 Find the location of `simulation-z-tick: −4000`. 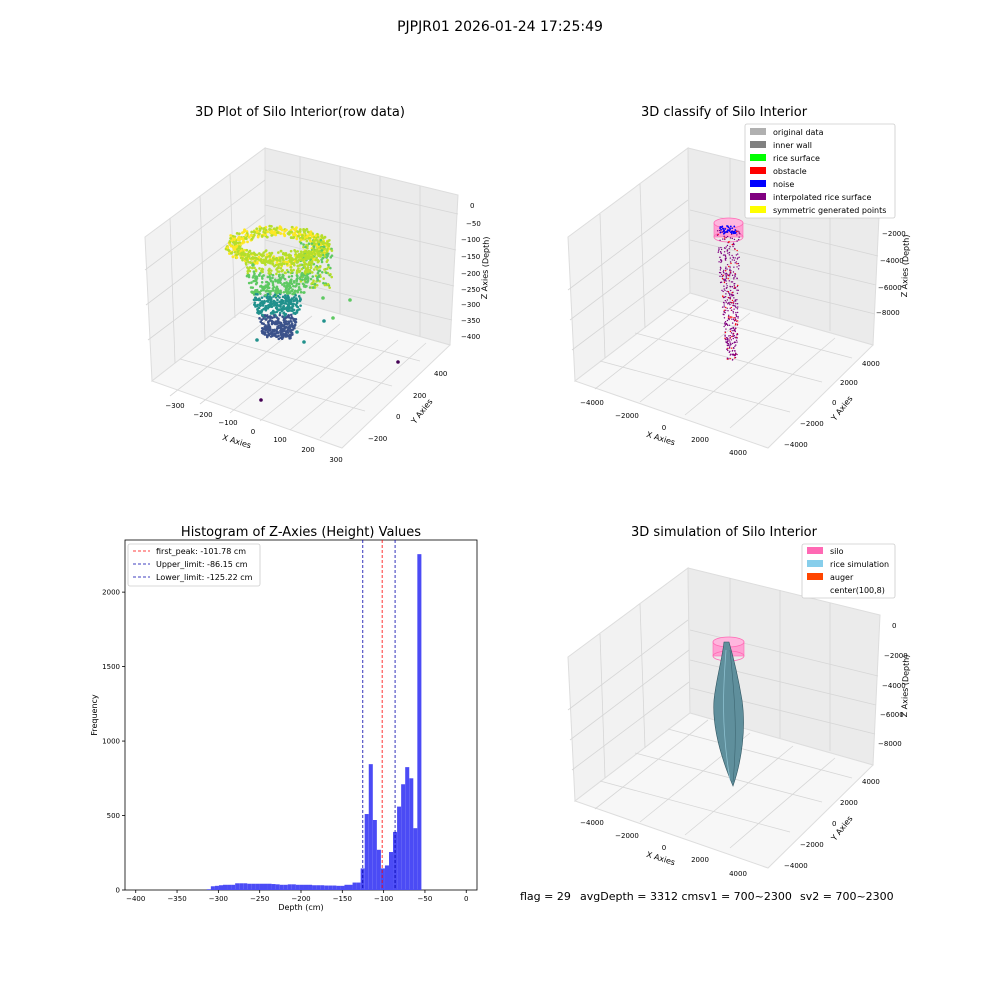

simulation-z-tick: −4000 is located at coordinates (894, 686).